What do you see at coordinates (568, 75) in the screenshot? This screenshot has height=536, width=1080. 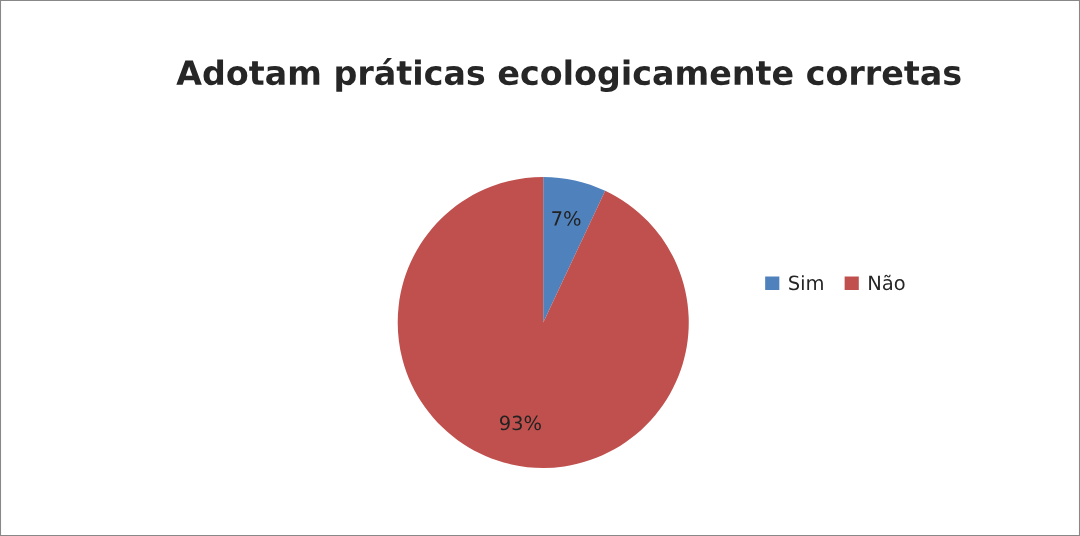 I see `chart-title: Adotam práticas ecologicamente corretas` at bounding box center [568, 75].